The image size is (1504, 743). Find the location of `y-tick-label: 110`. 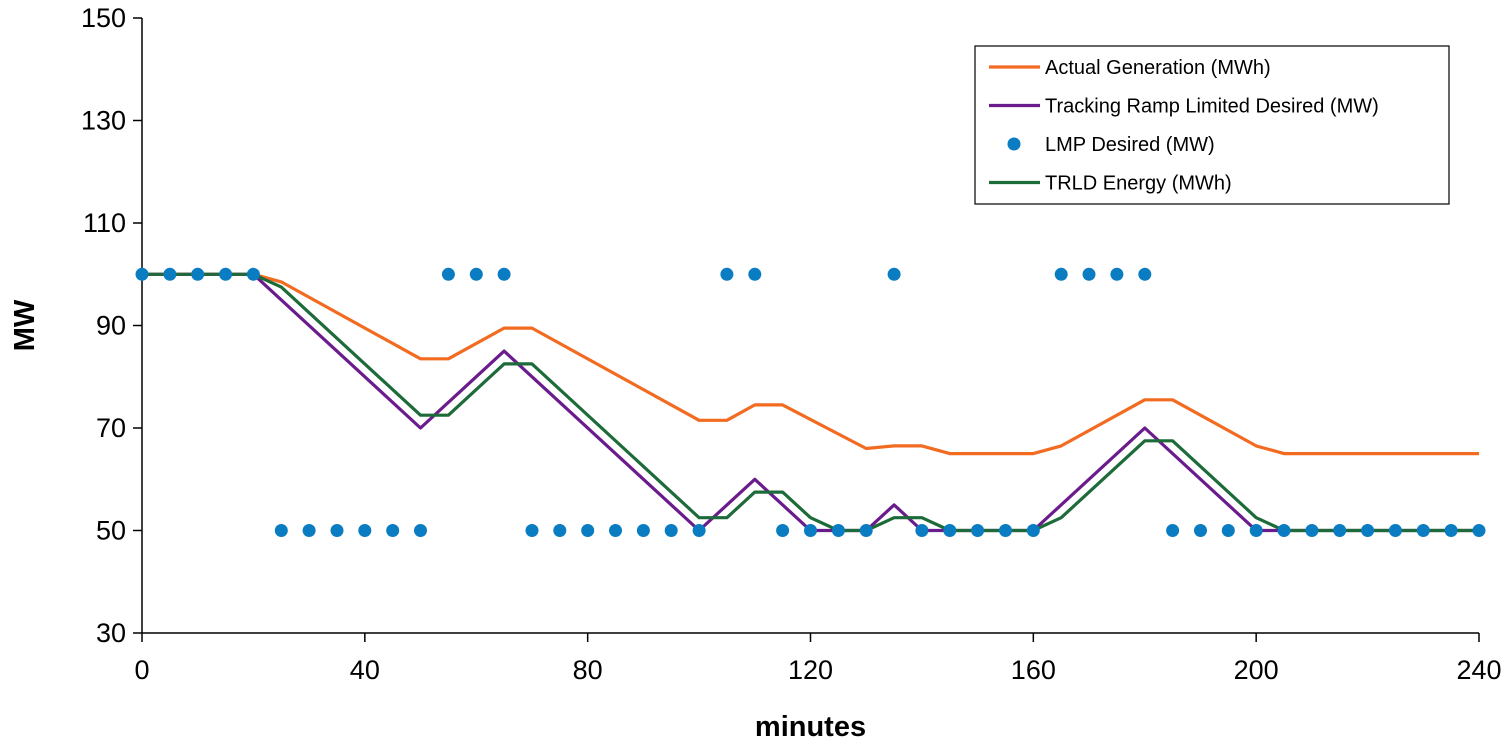

y-tick-label: 110 is located at coordinates (104, 223).